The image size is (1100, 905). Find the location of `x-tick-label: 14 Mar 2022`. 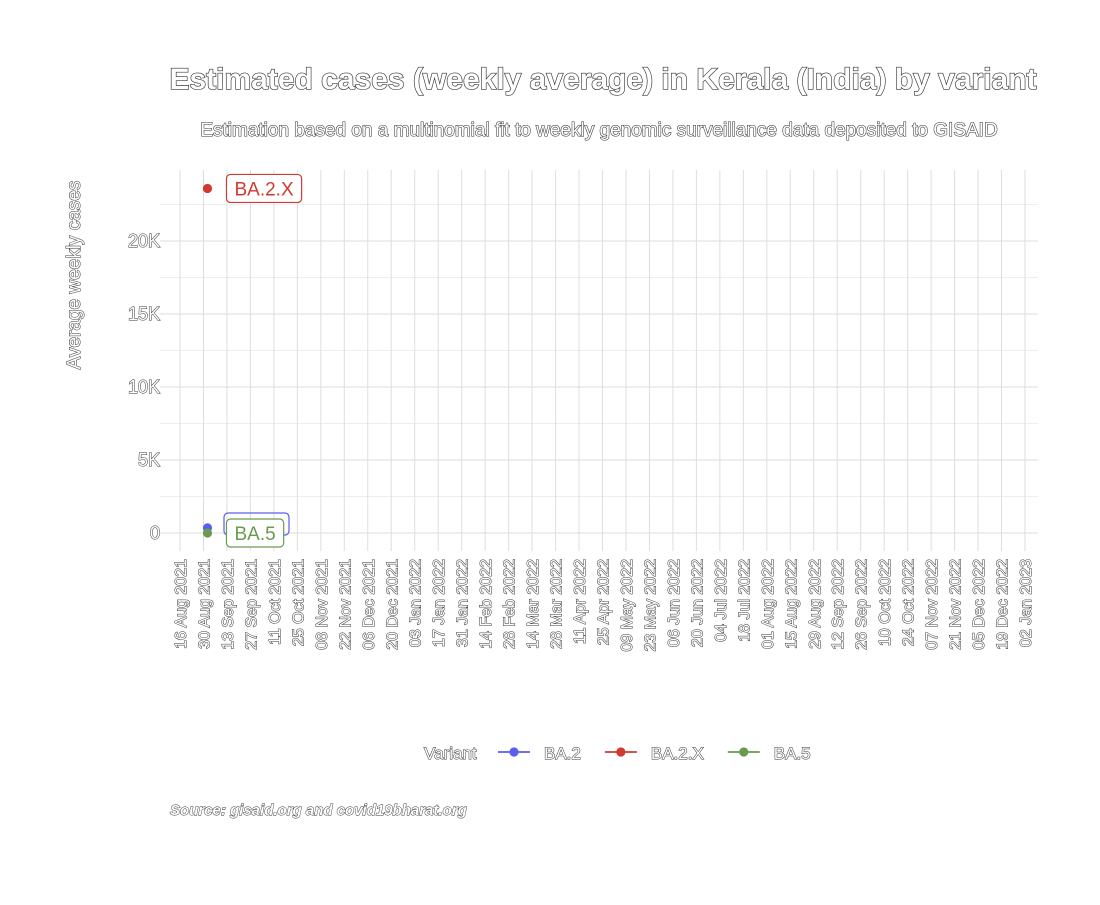

x-tick-label: 14 Mar 2022 is located at coordinates (533, 604).